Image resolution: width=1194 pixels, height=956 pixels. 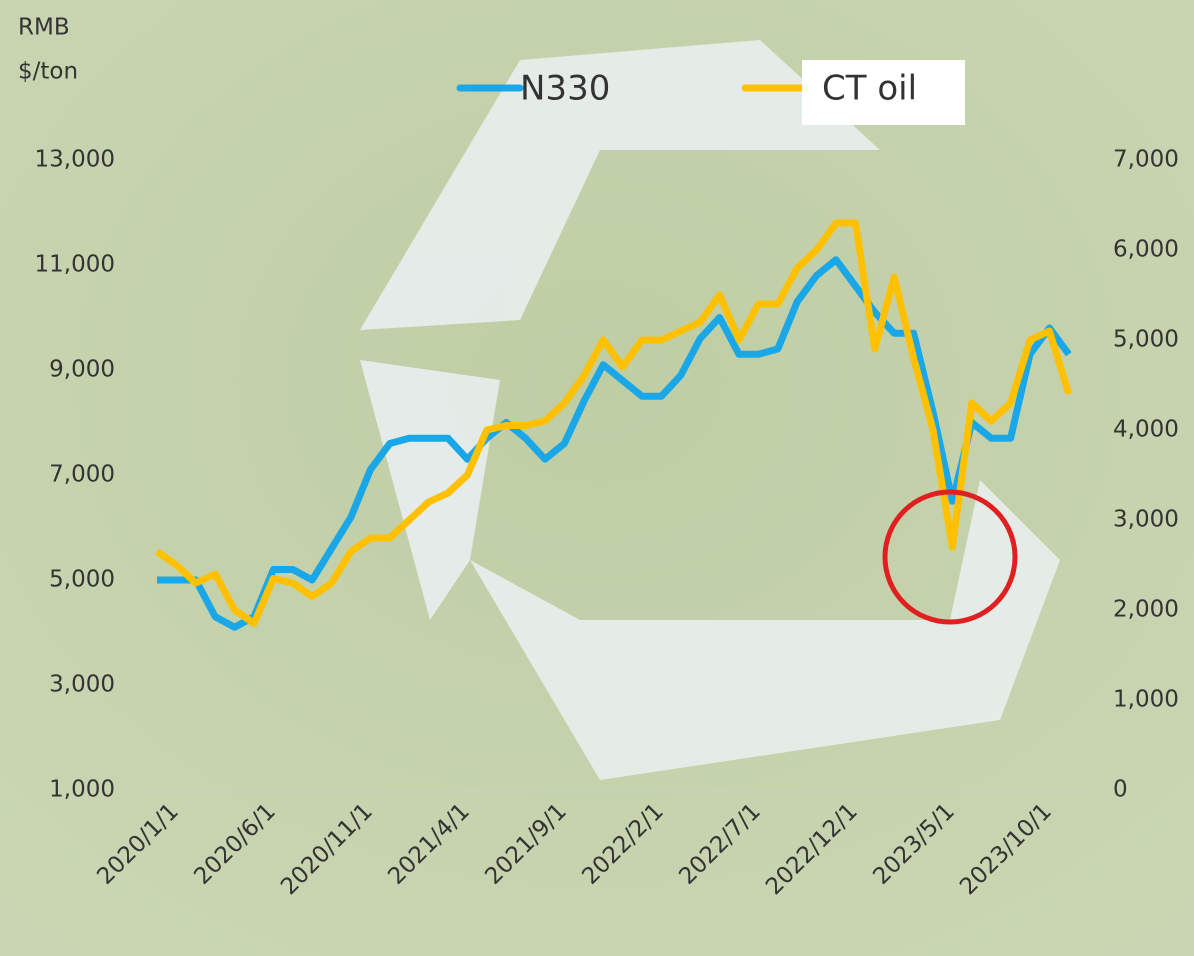 I want to click on y-tick-label: 1,000, so click(x=82, y=790).